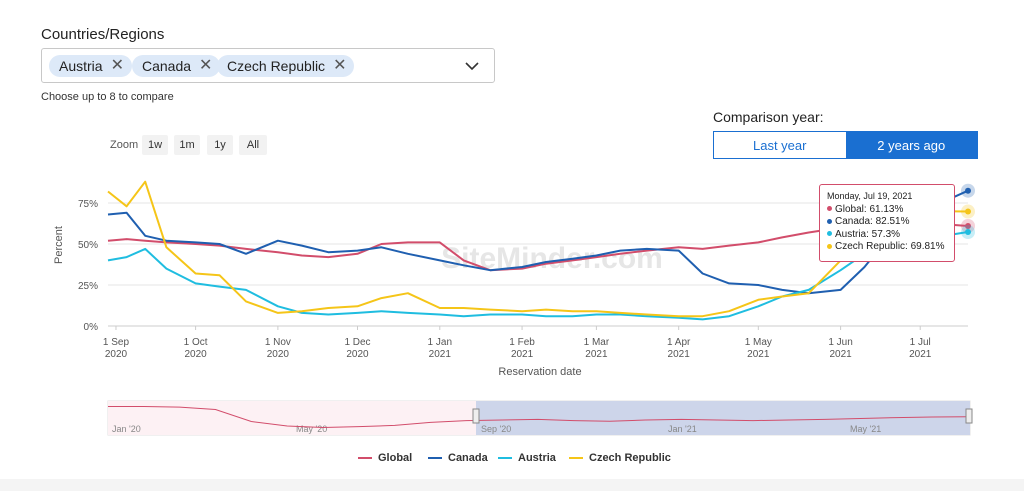 The height and width of the screenshot is (491, 1024). Describe the element at coordinates (126, 429) in the screenshot. I see `navigator-label: Jan '20` at that location.